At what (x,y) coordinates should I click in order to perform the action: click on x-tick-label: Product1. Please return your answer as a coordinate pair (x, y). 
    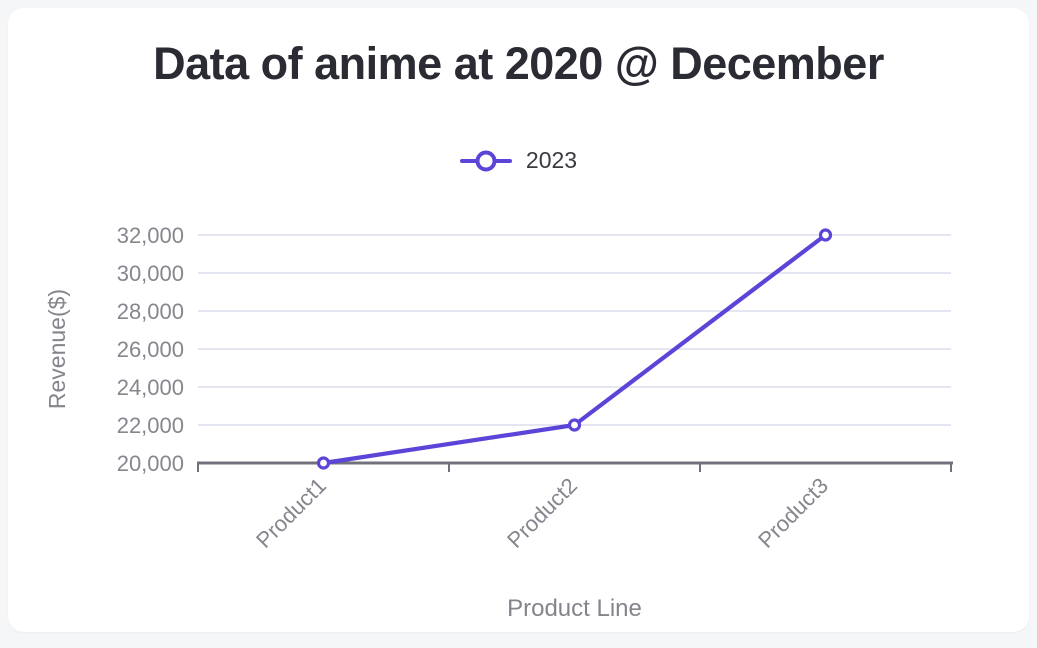
    Looking at the image, I should click on (291, 513).